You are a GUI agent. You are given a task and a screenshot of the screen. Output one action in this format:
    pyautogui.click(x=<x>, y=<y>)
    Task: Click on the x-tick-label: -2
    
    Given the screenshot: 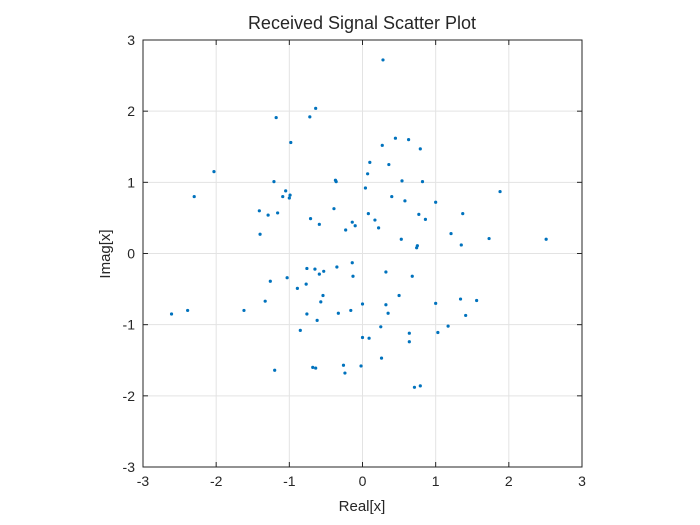 What is the action you would take?
    pyautogui.click(x=216, y=481)
    